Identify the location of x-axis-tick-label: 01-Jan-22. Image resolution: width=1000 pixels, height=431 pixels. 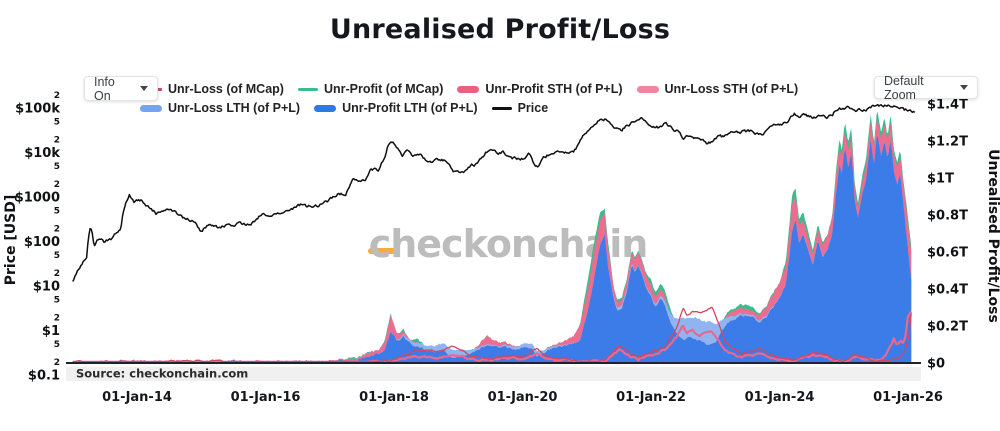
(651, 397).